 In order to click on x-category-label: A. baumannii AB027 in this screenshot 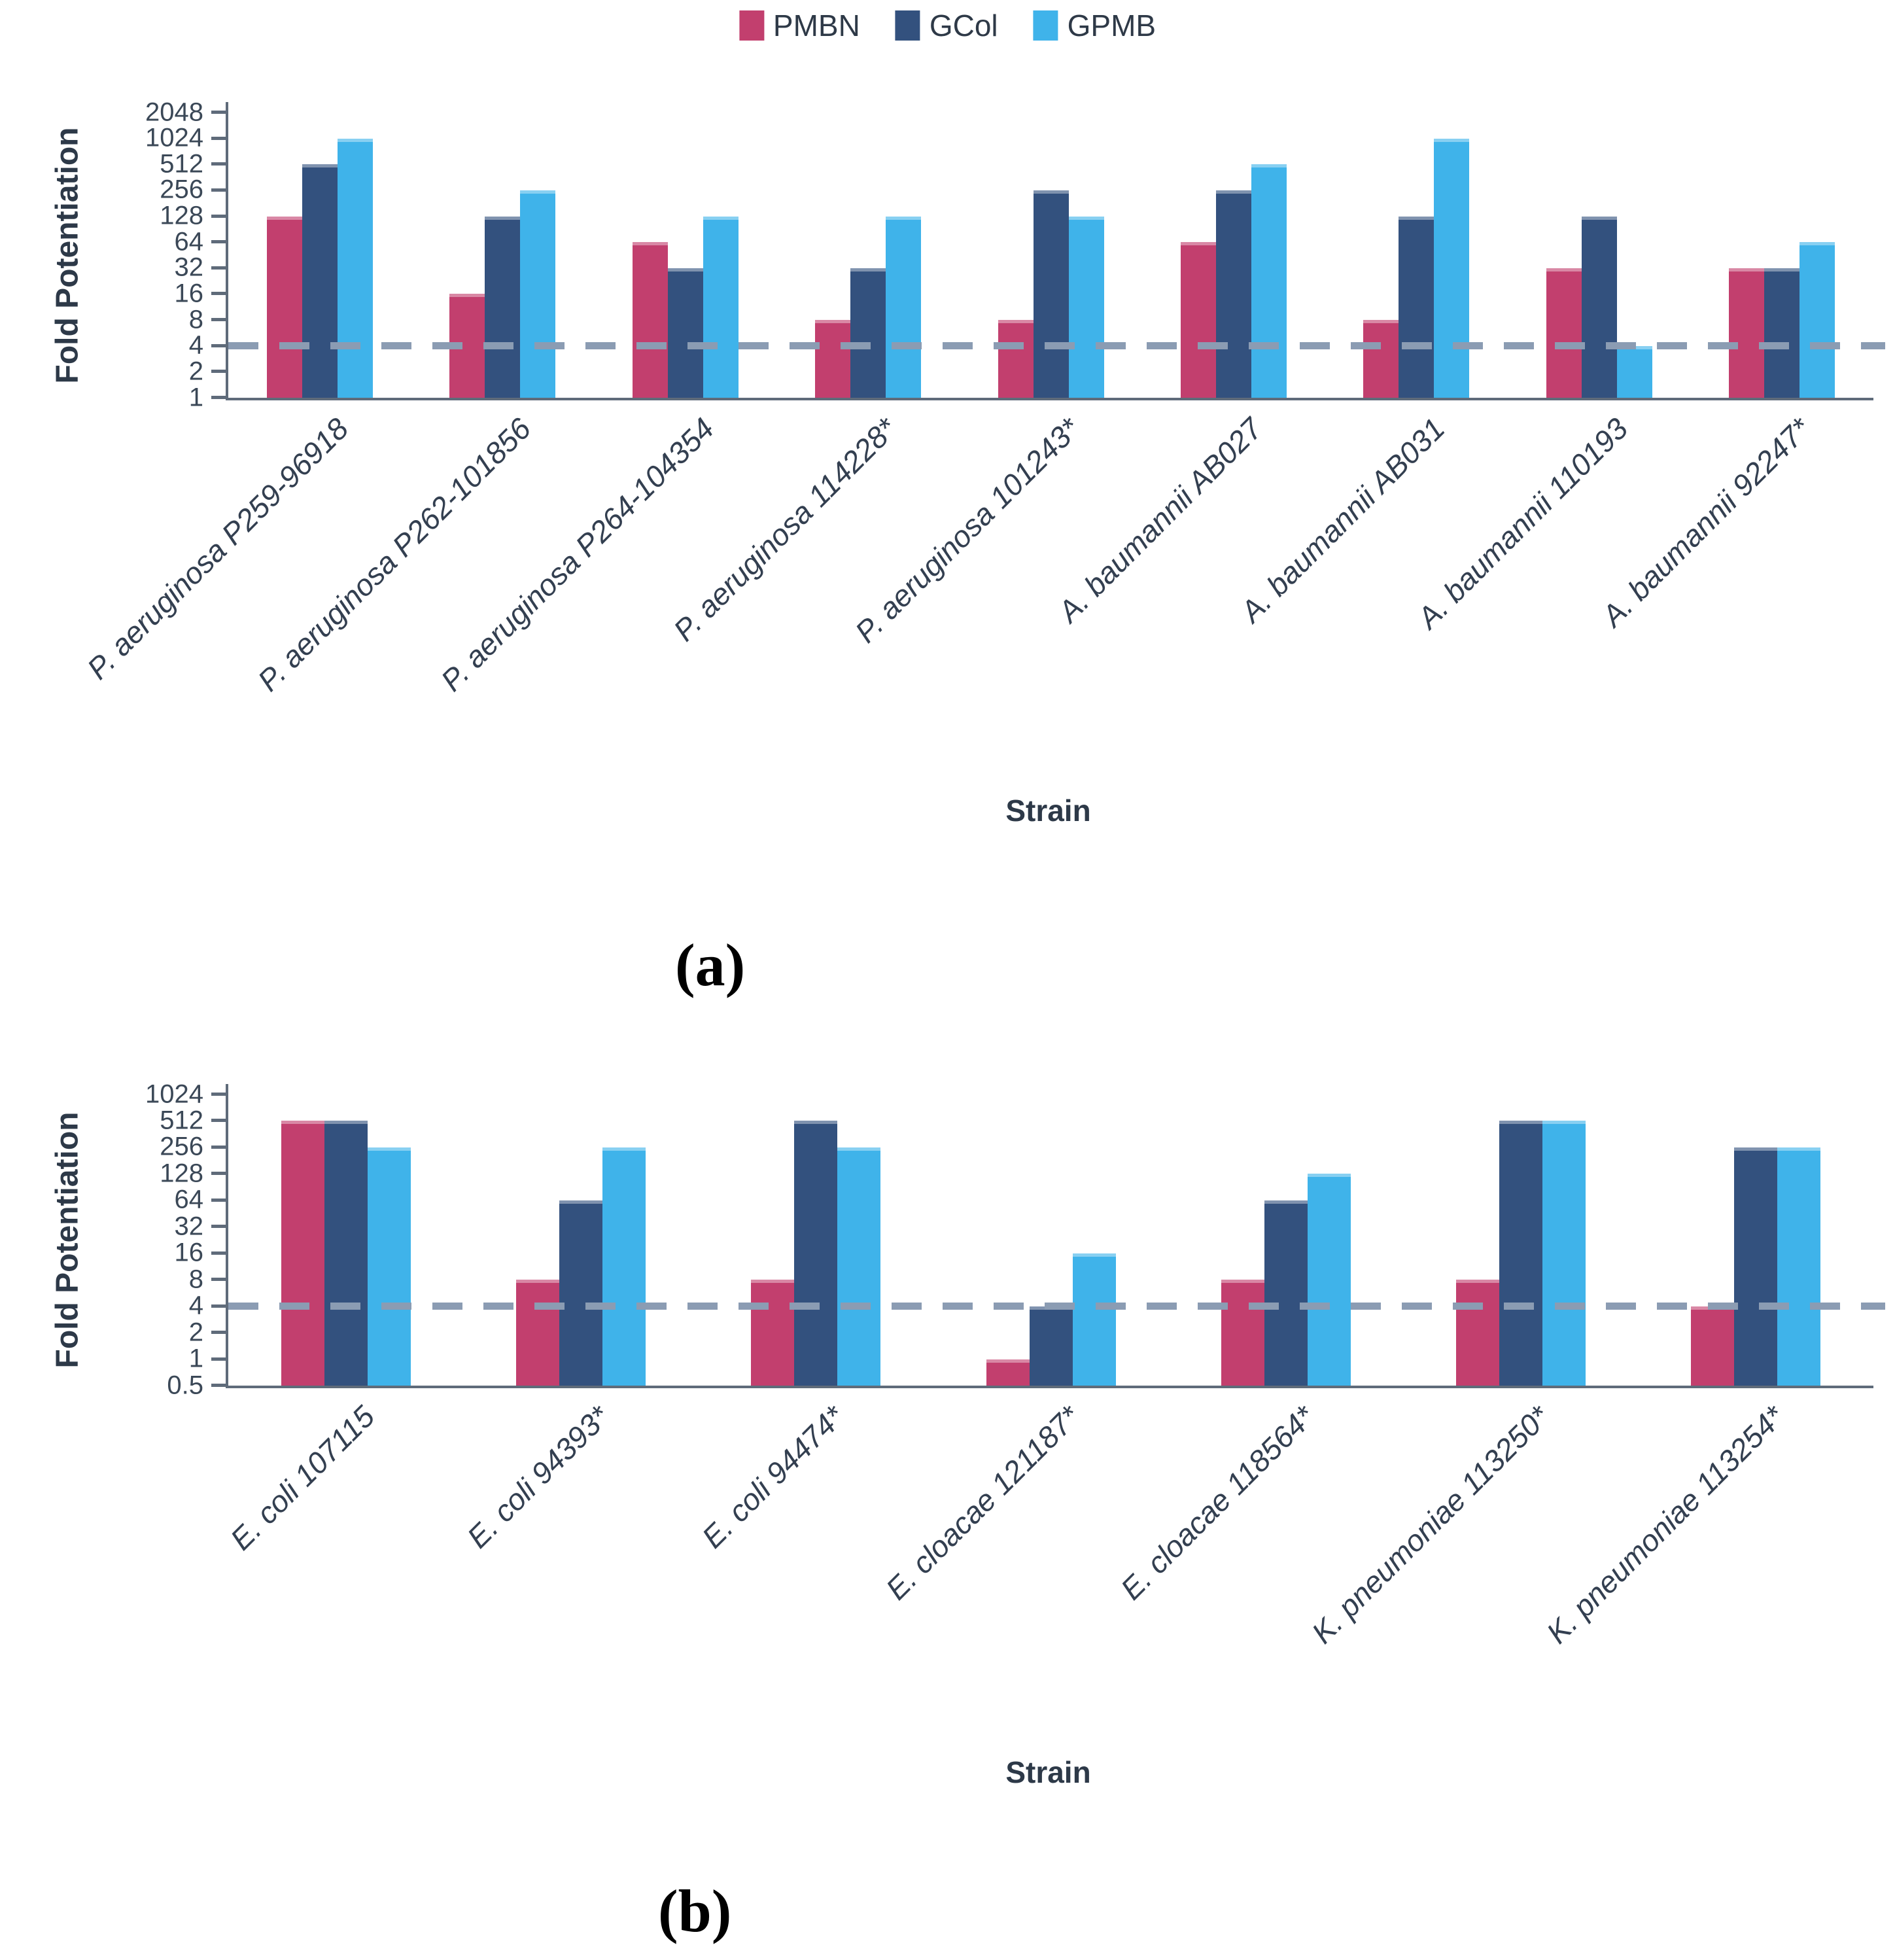, I will do `click(1160, 520)`.